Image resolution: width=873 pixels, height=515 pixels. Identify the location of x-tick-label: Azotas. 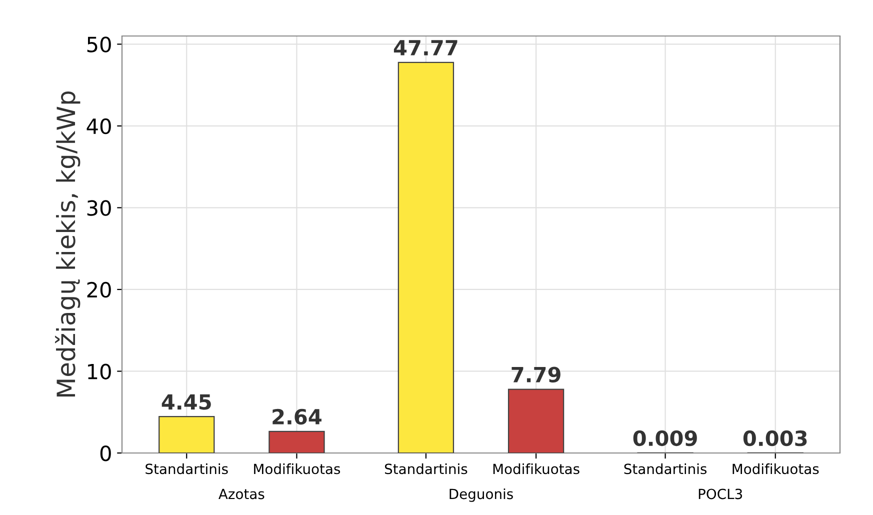
(241, 494).